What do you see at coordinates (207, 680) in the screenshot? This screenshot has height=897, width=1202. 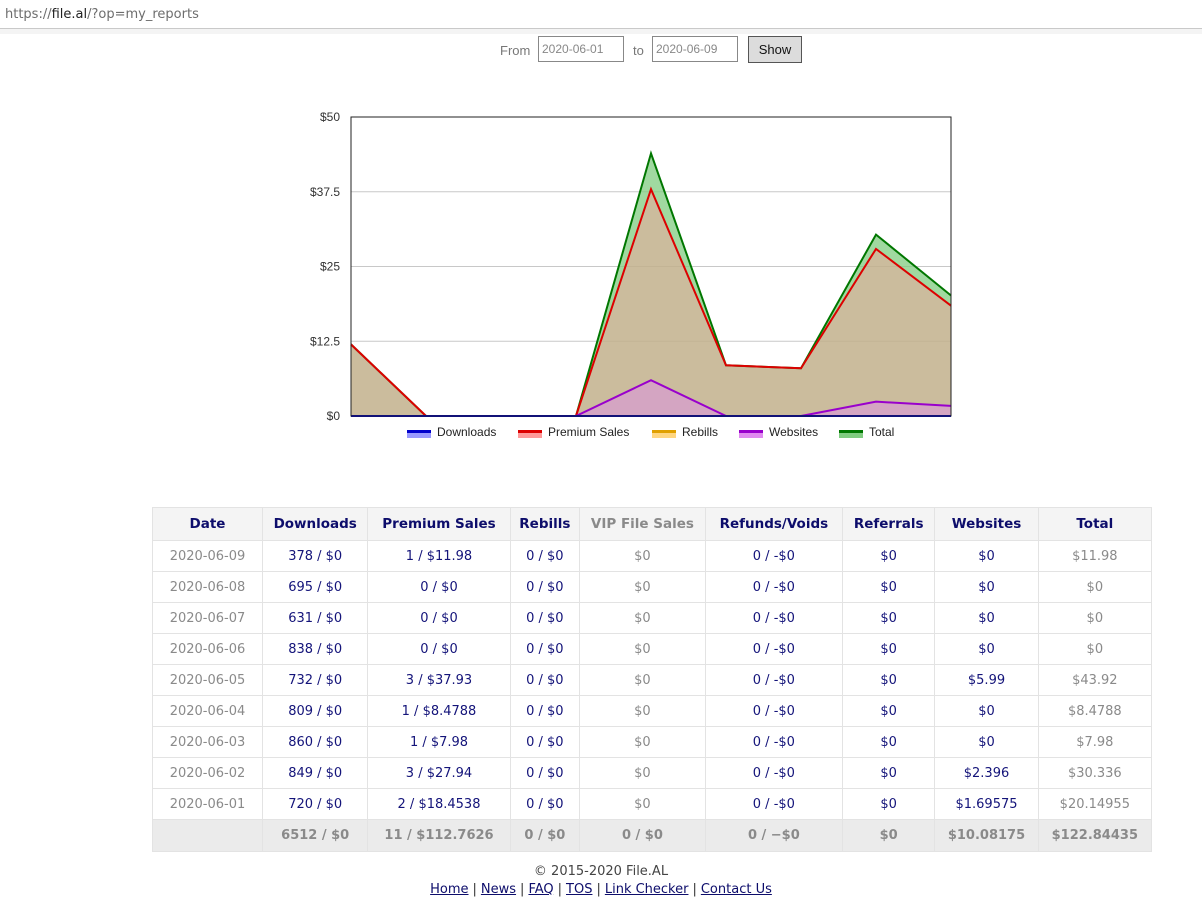 I see `table-cell: 2020-06-05` at bounding box center [207, 680].